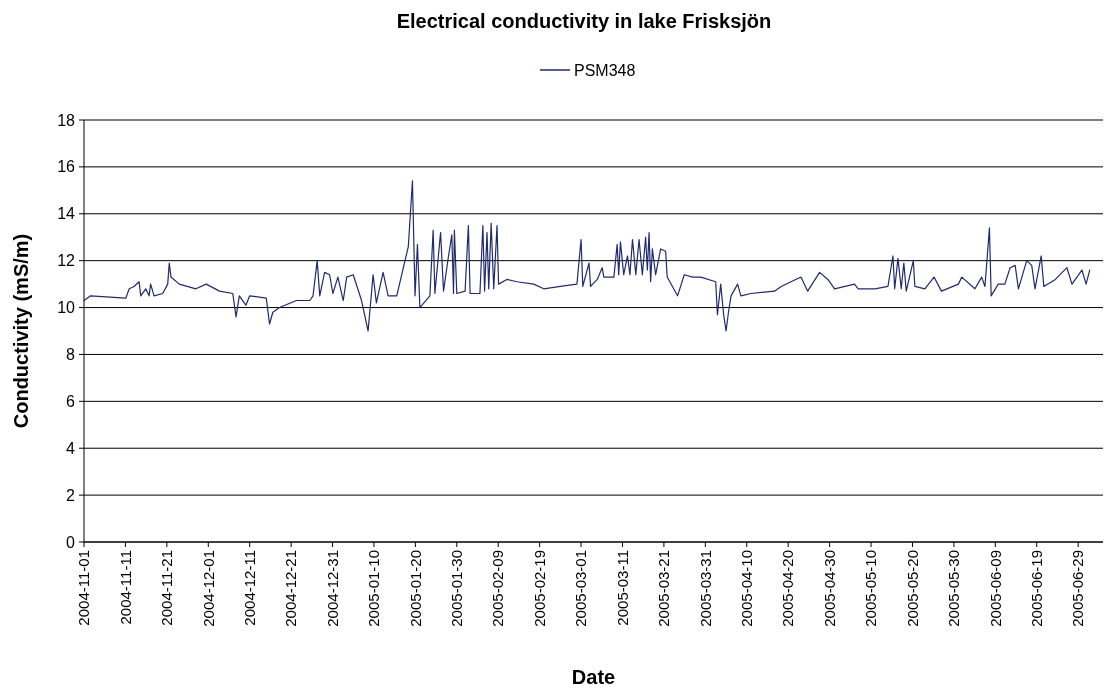 The height and width of the screenshot is (691, 1108). I want to click on y-tick-label: 0, so click(71, 542).